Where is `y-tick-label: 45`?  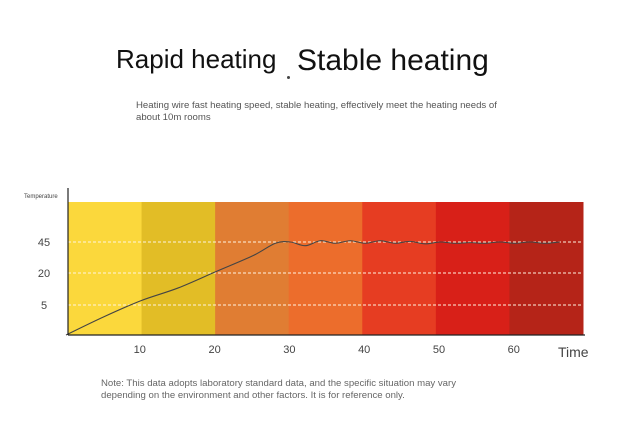
y-tick-label: 45 is located at coordinates (44, 243).